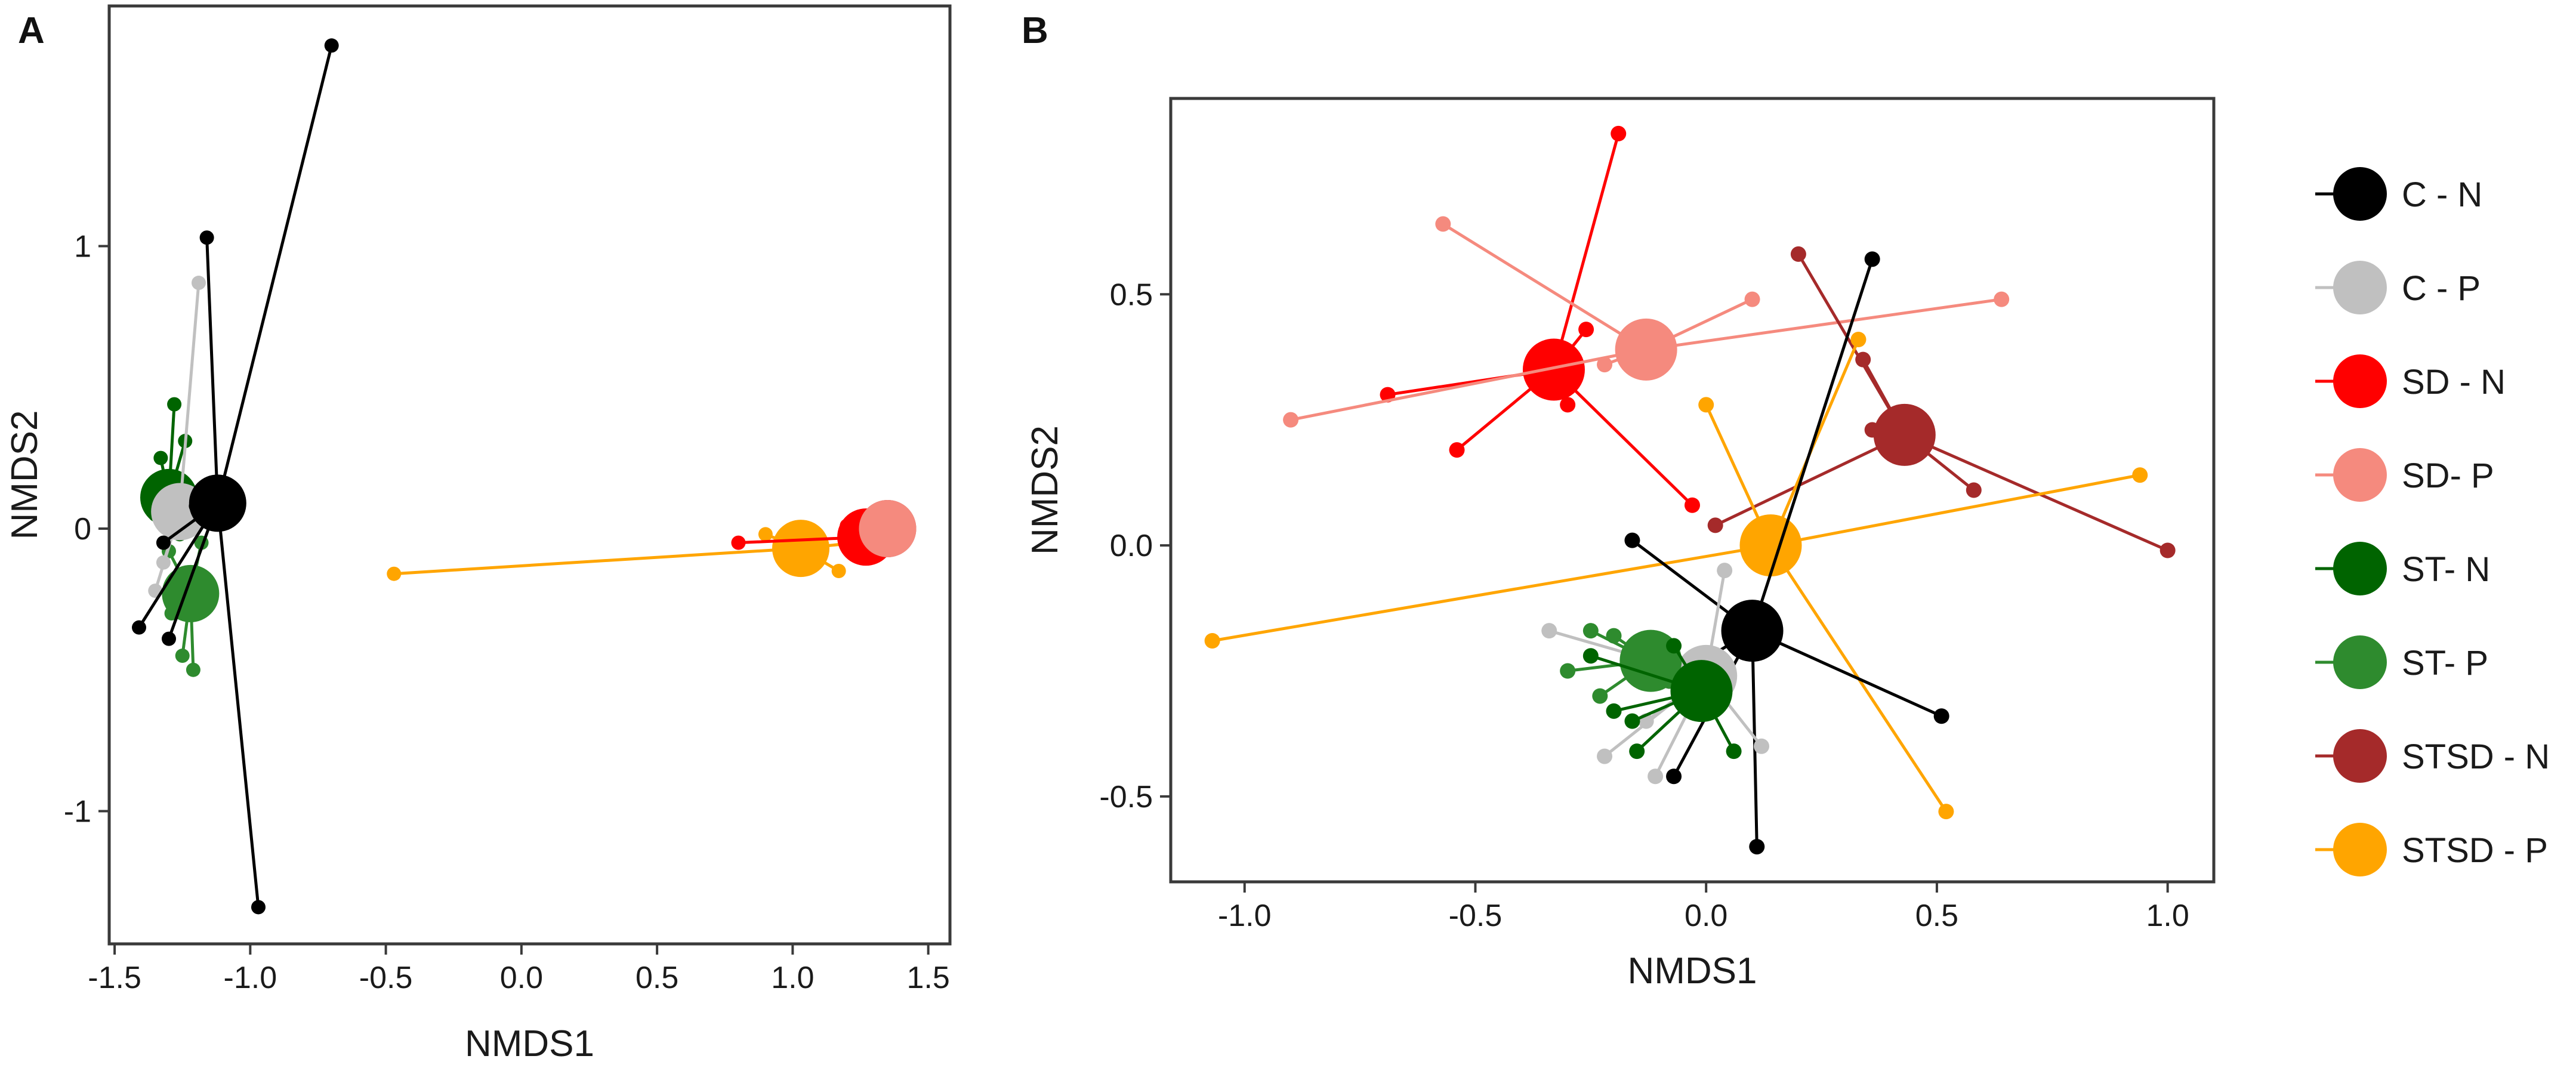 Image resolution: width=2576 pixels, height=1065 pixels. What do you see at coordinates (1476, 916) in the screenshot?
I see `panel-b-x-tick-label: -0.5` at bounding box center [1476, 916].